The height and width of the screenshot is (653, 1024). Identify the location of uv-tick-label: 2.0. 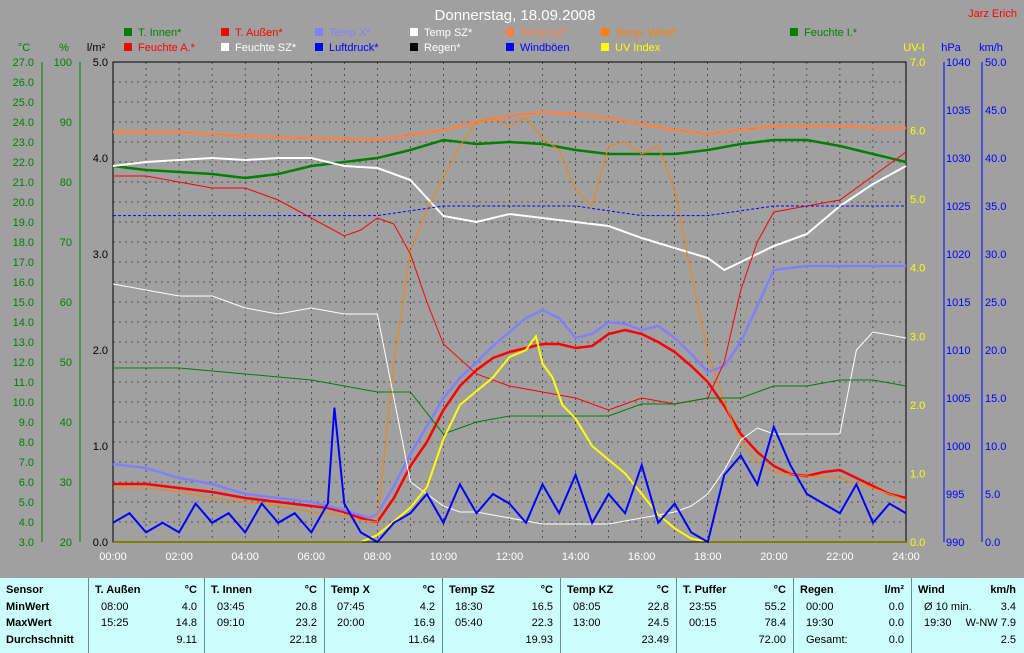
(917, 406).